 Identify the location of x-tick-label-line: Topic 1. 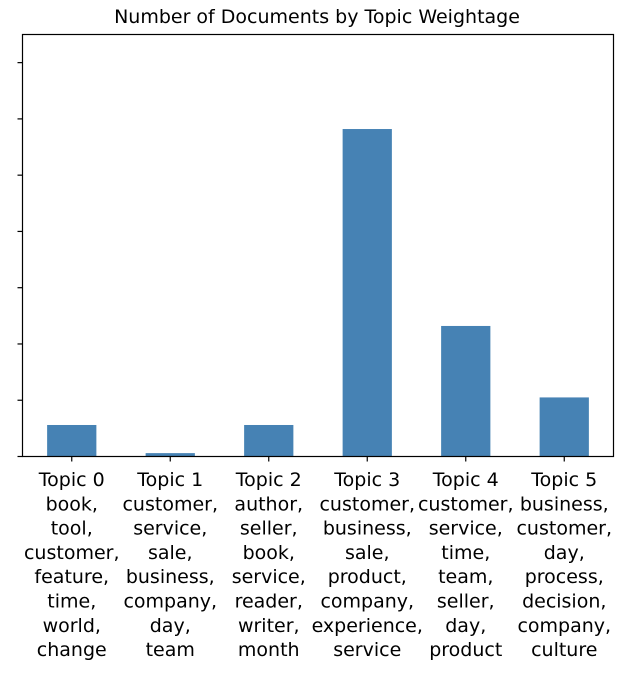
(169, 480).